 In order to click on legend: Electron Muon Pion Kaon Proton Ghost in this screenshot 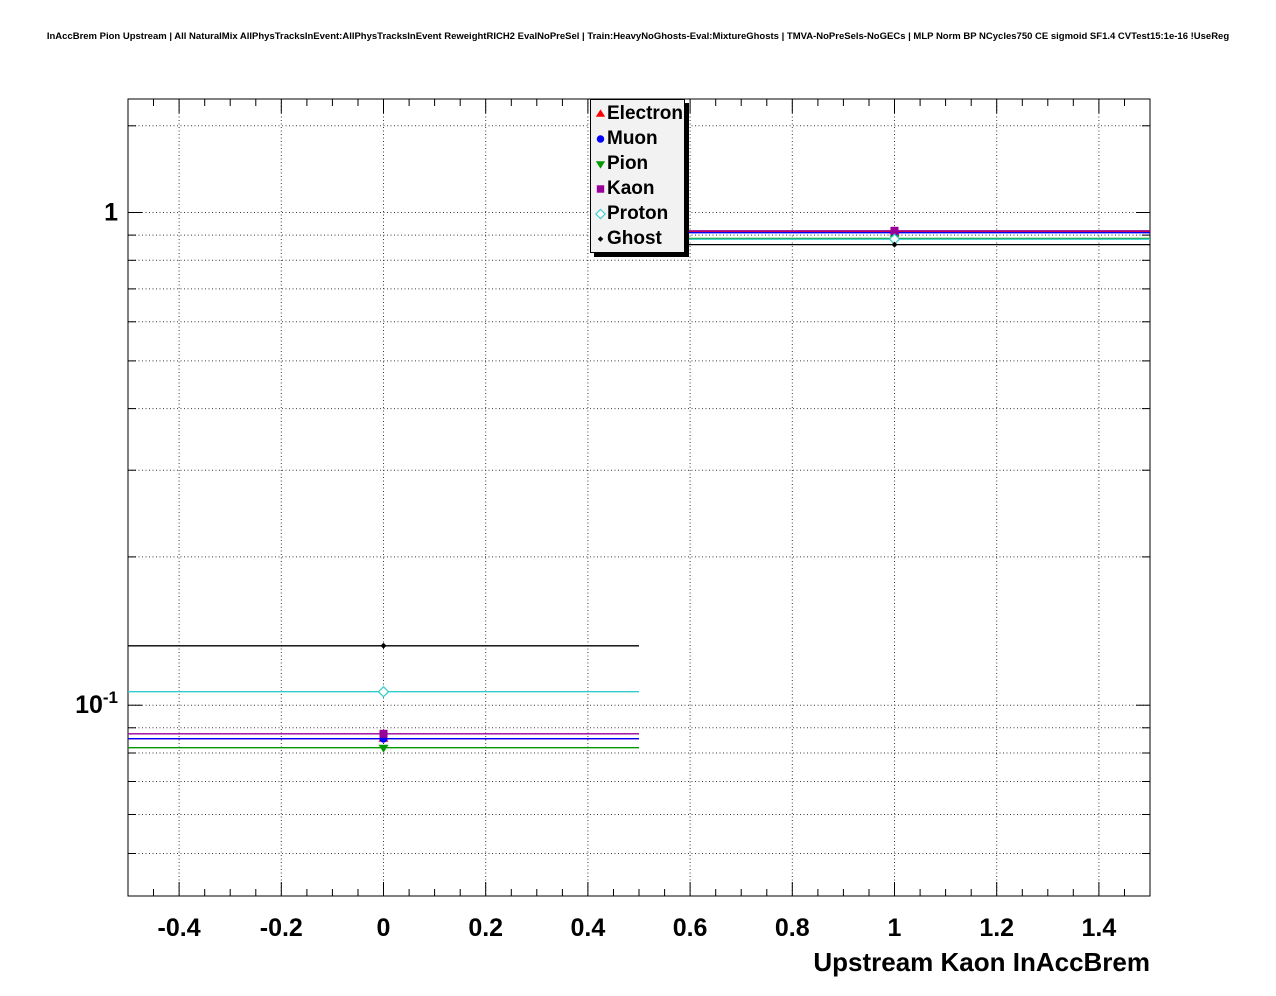, I will do `click(637, 176)`.